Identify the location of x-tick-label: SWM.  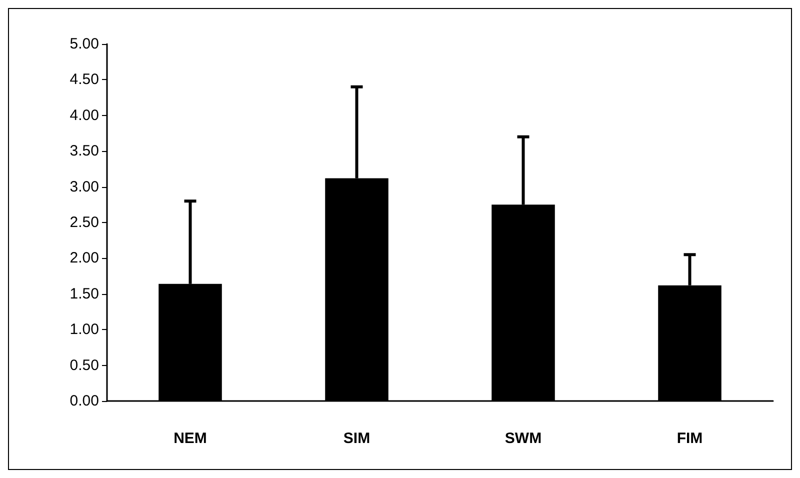
(523, 438).